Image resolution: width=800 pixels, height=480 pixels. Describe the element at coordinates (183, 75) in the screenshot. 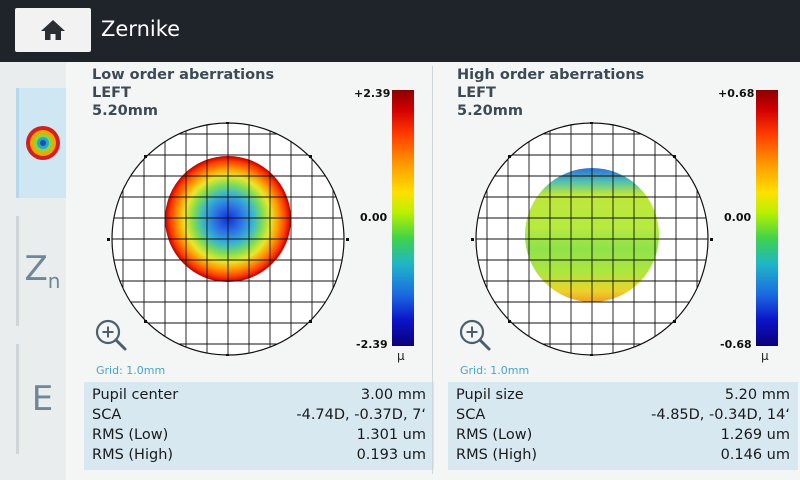

I see `panel-heading: Low order aberrations` at that location.